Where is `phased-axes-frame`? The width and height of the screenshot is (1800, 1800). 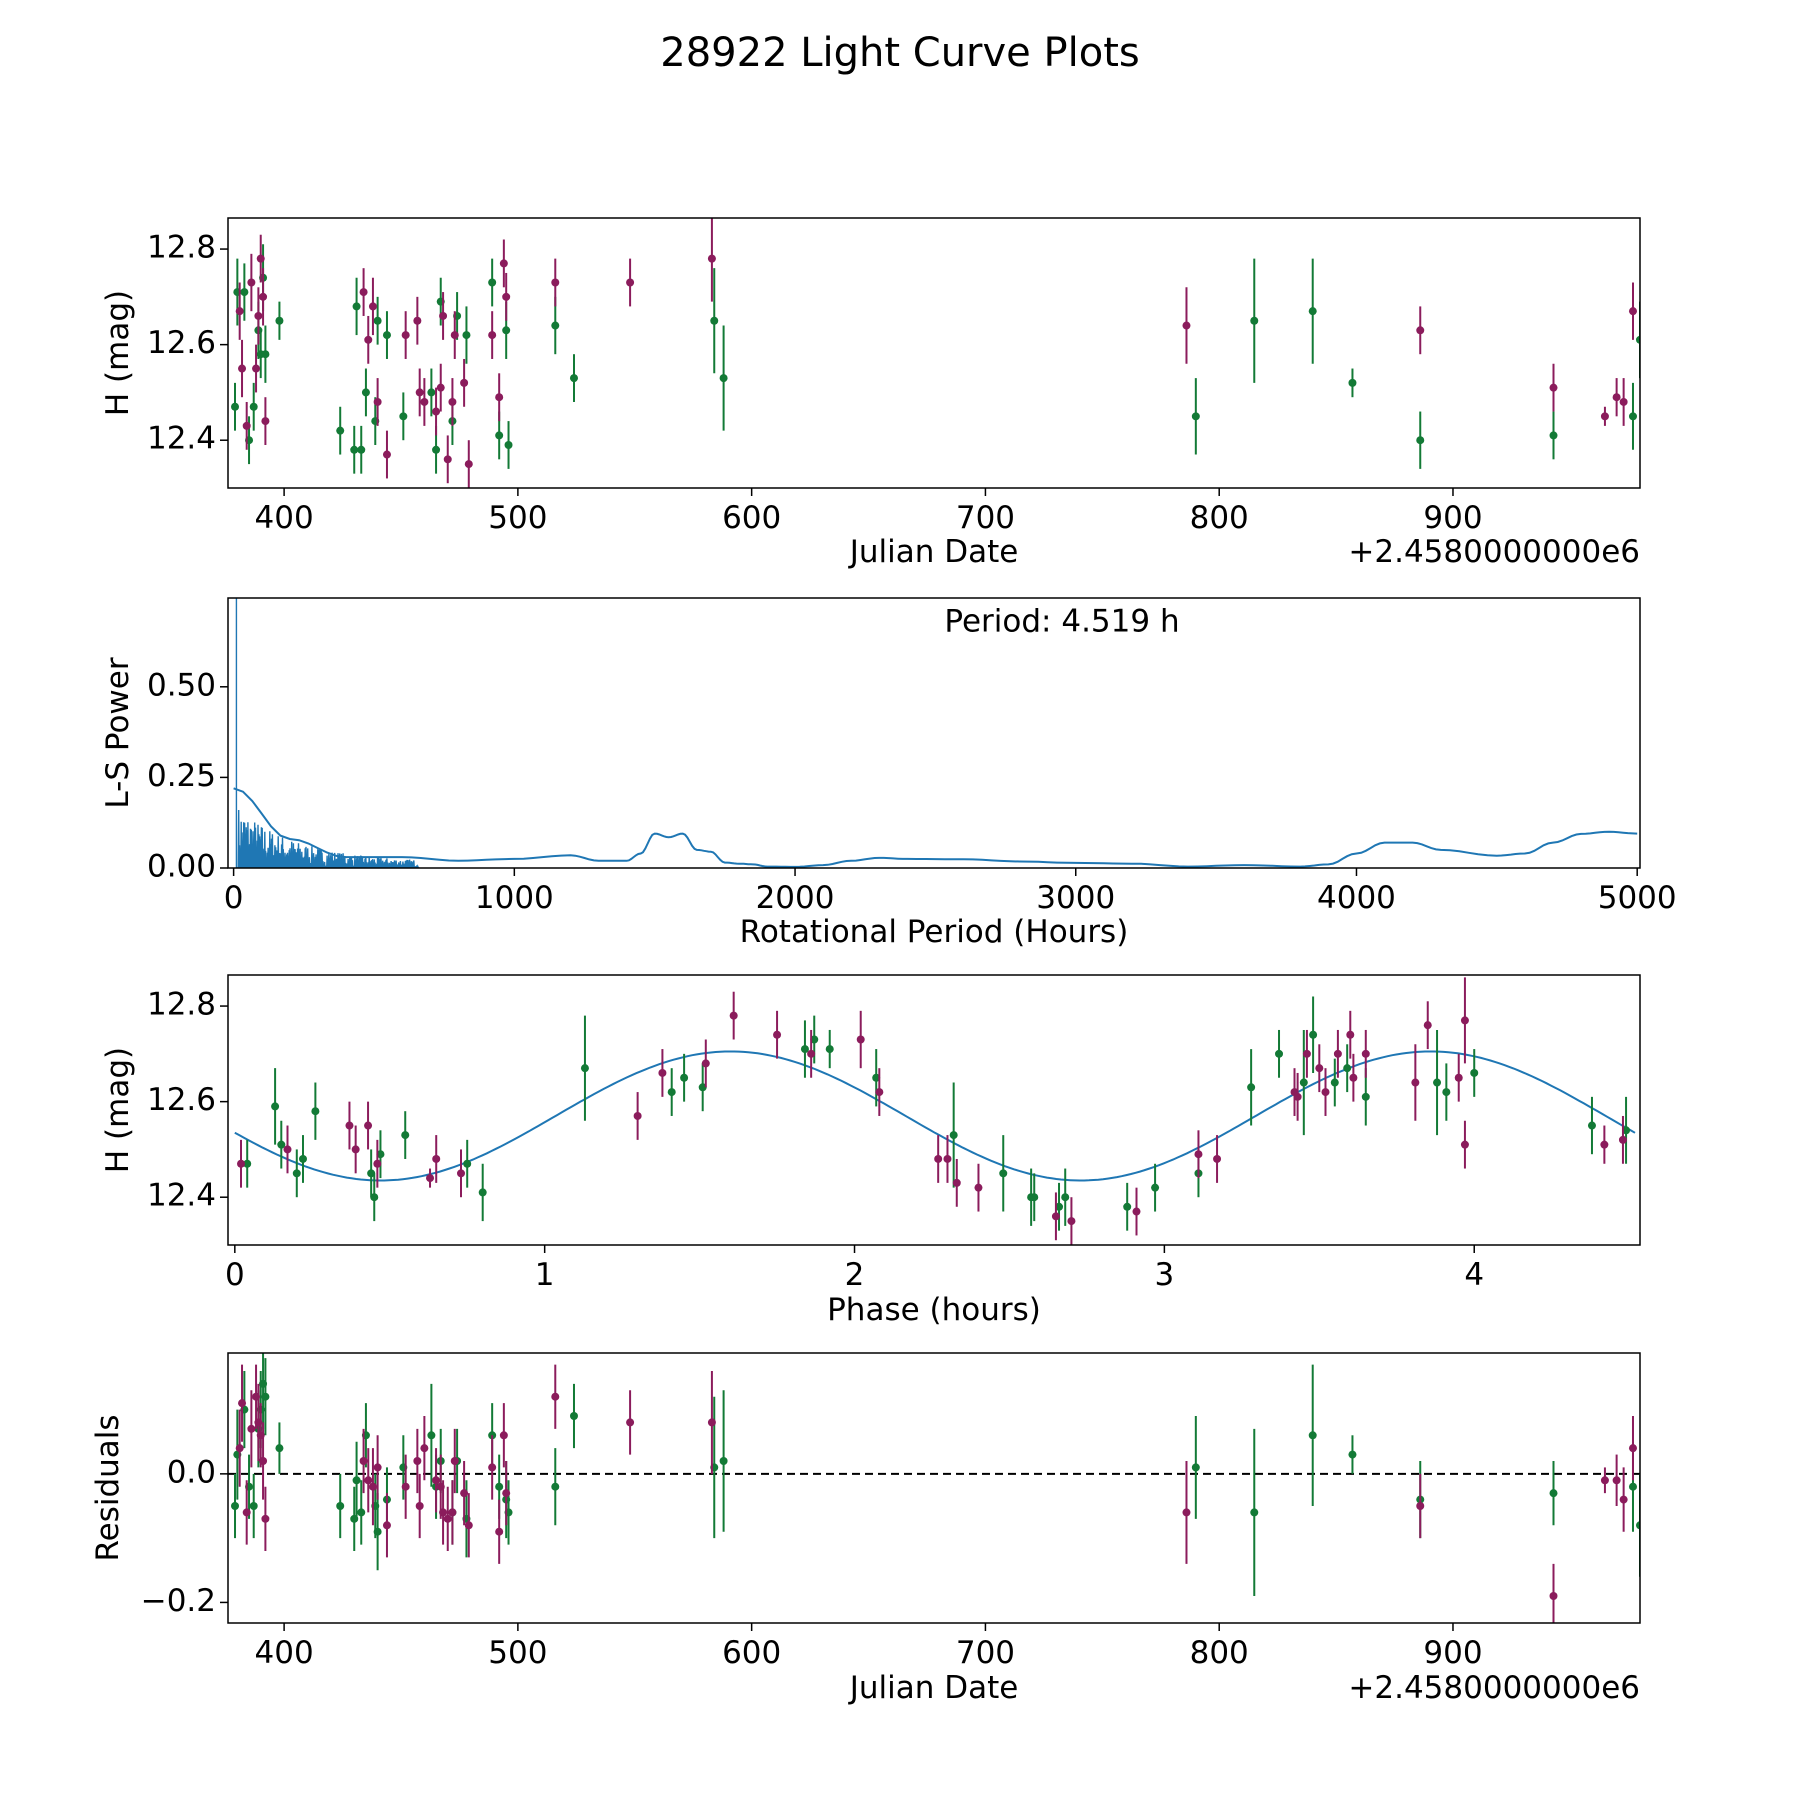 phased-axes-frame is located at coordinates (934, 1110).